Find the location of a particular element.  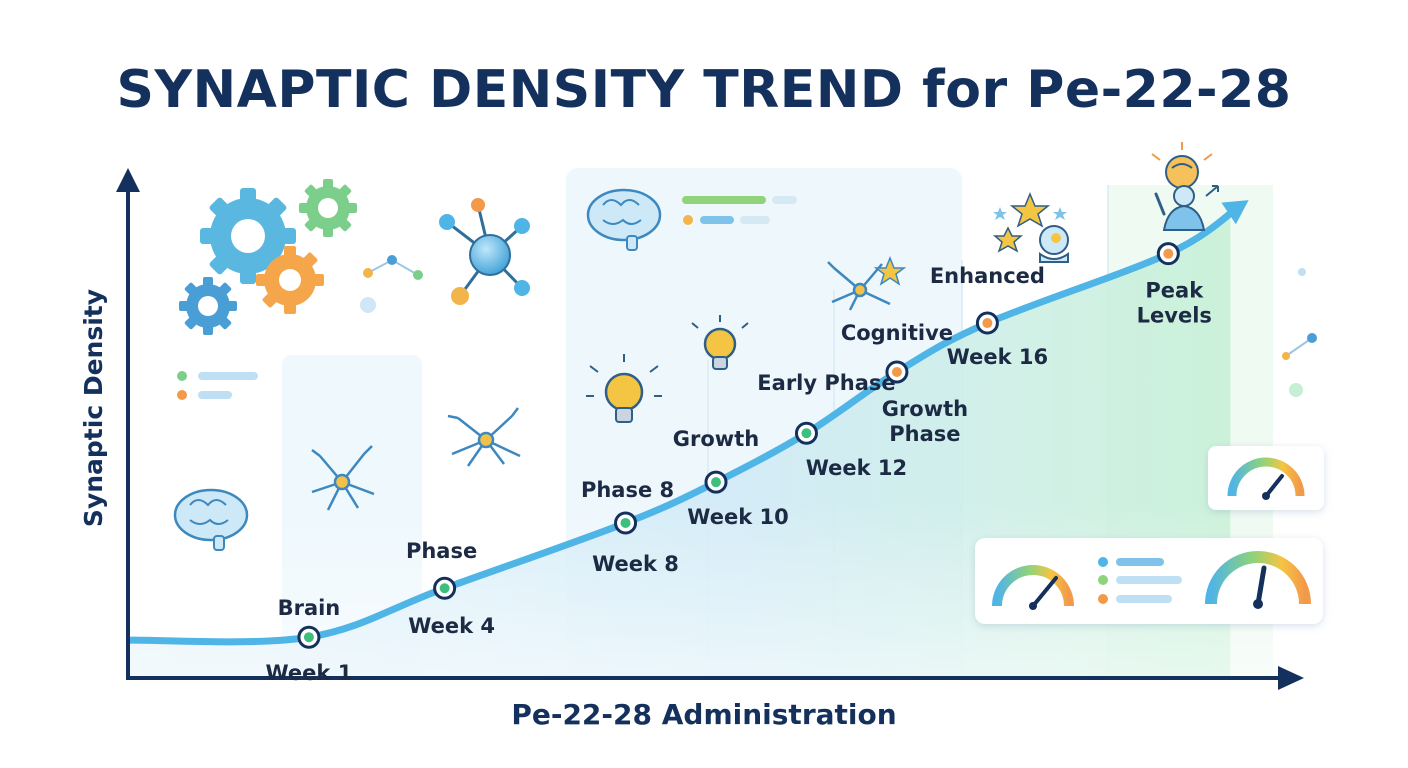

annotation-label: Early Phase is located at coordinates (826, 383).